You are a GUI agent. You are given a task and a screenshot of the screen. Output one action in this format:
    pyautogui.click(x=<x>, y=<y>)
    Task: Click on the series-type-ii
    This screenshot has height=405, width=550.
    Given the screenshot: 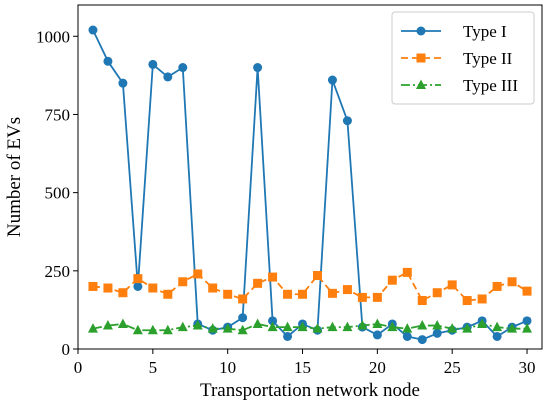 What is the action you would take?
    pyautogui.click(x=310, y=286)
    